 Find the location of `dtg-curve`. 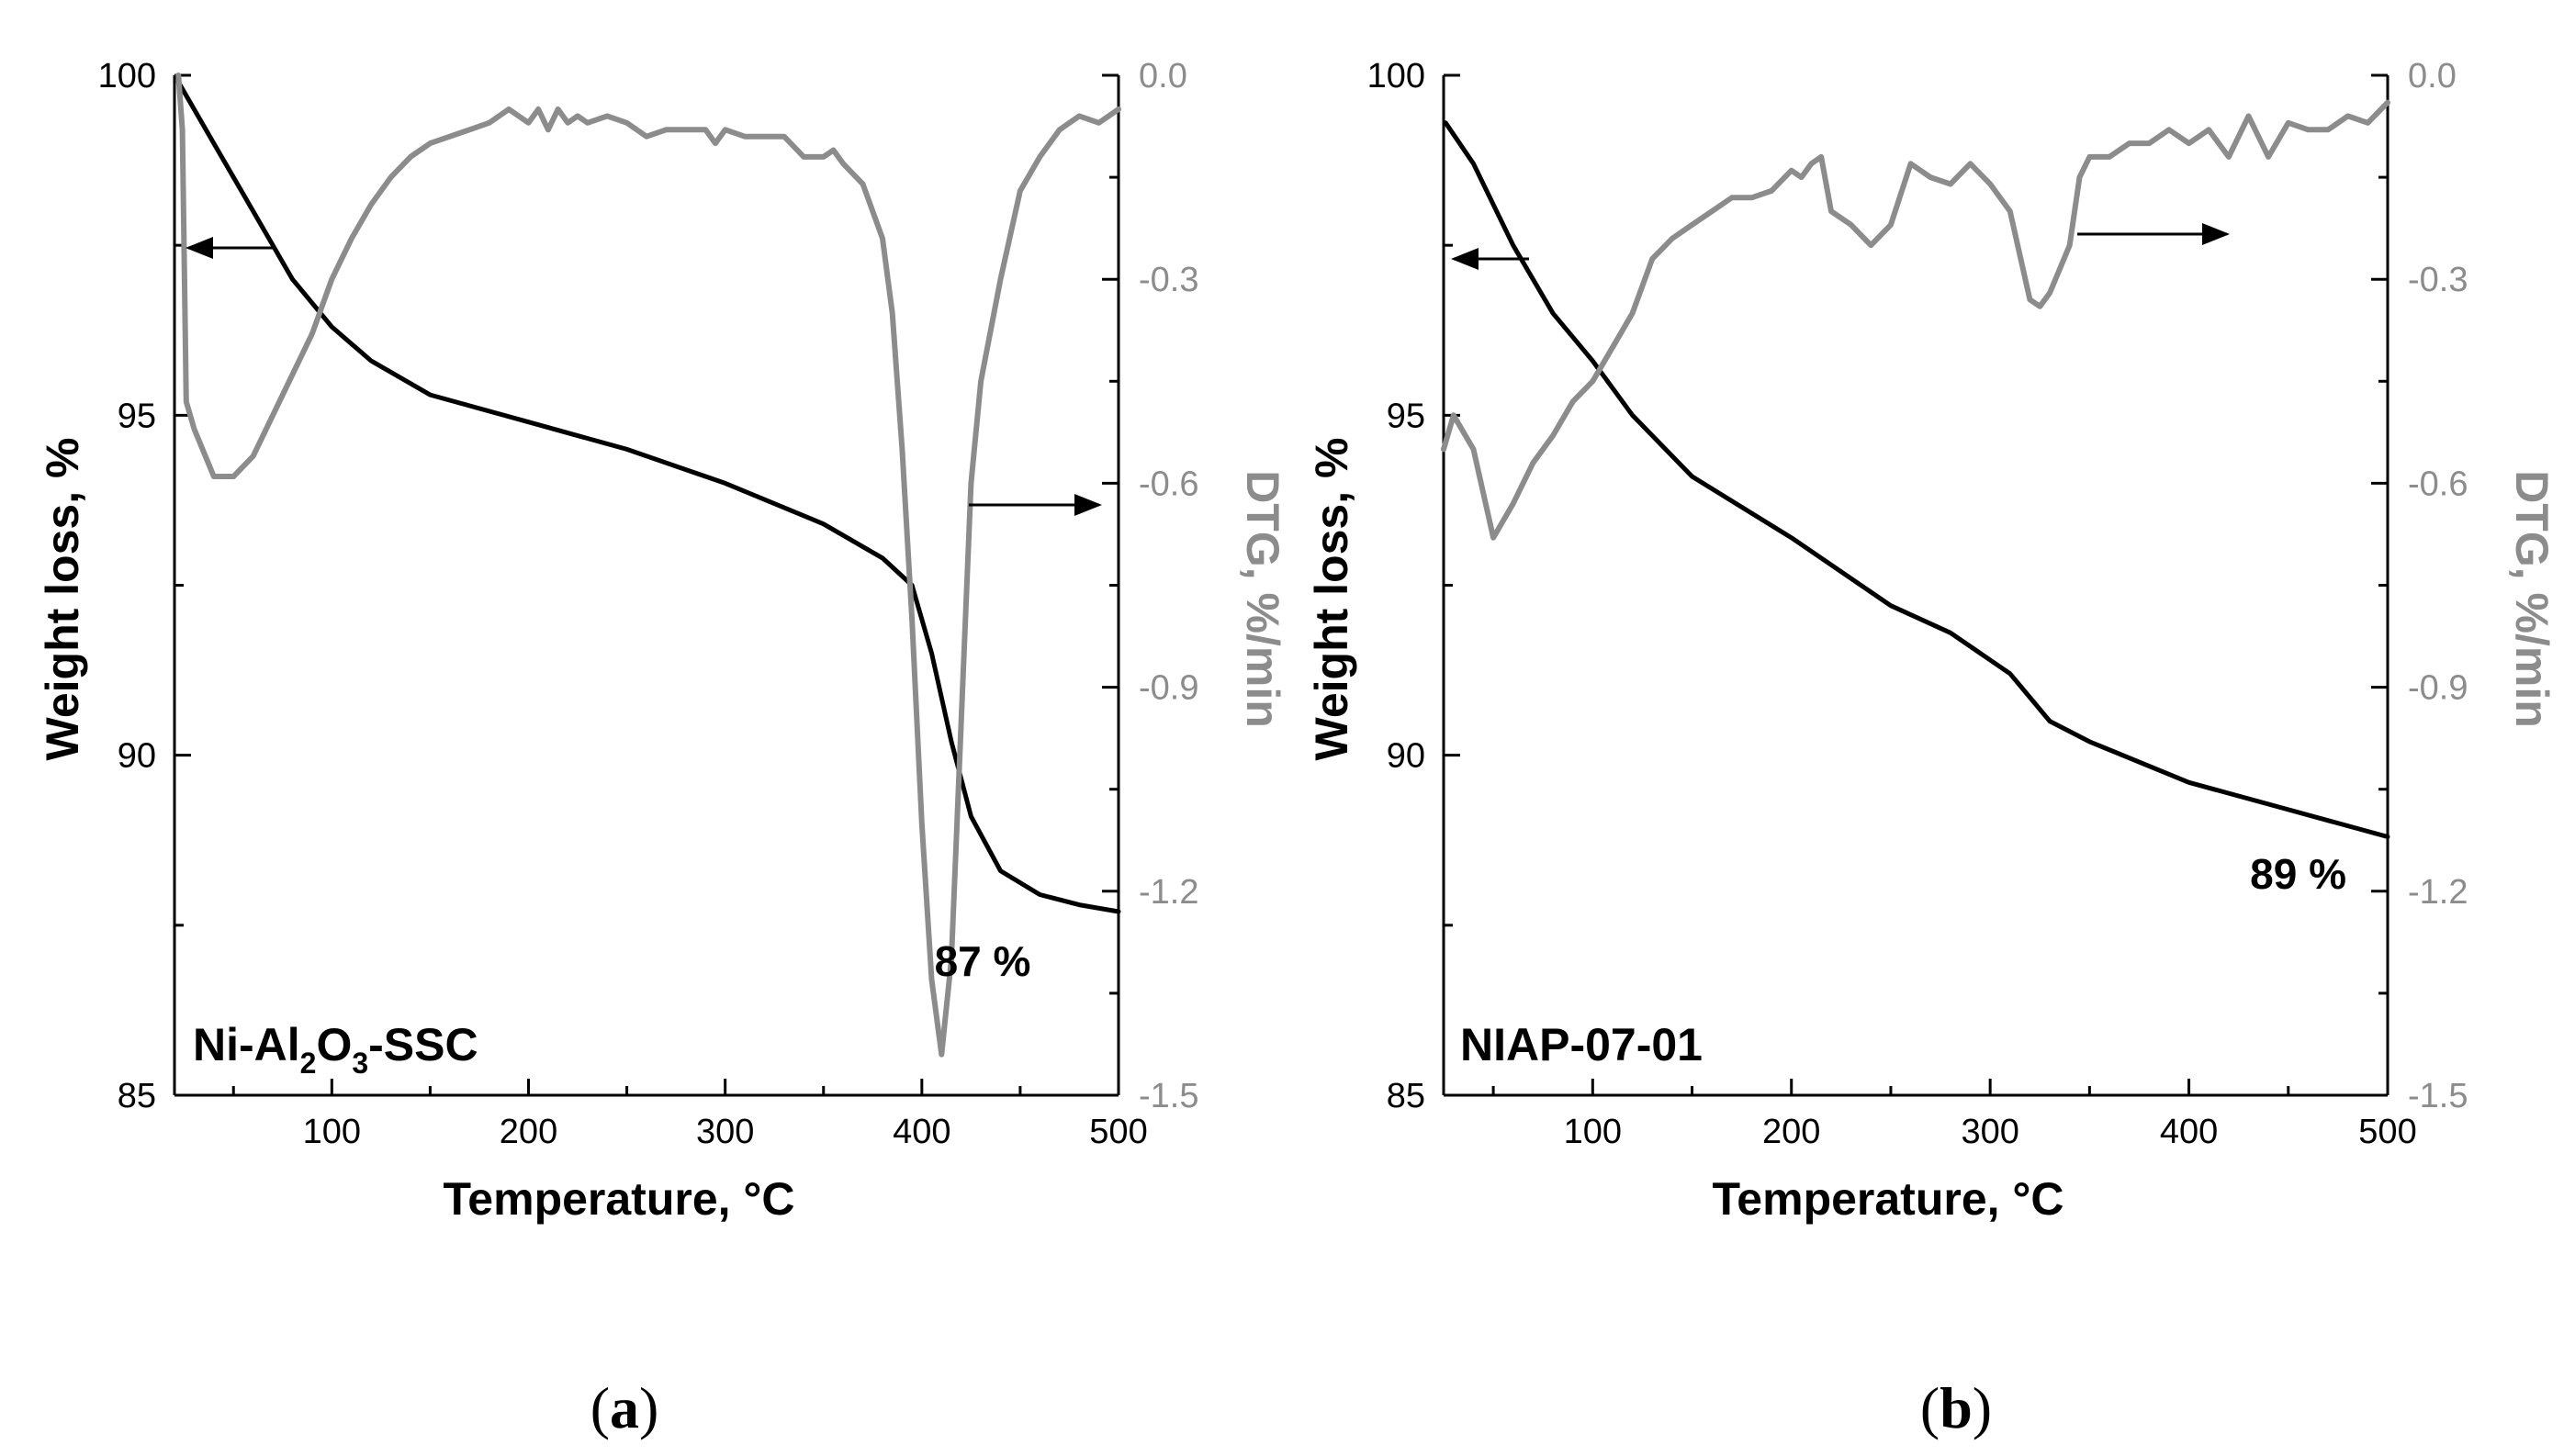

dtg-curve is located at coordinates (1915, 320).